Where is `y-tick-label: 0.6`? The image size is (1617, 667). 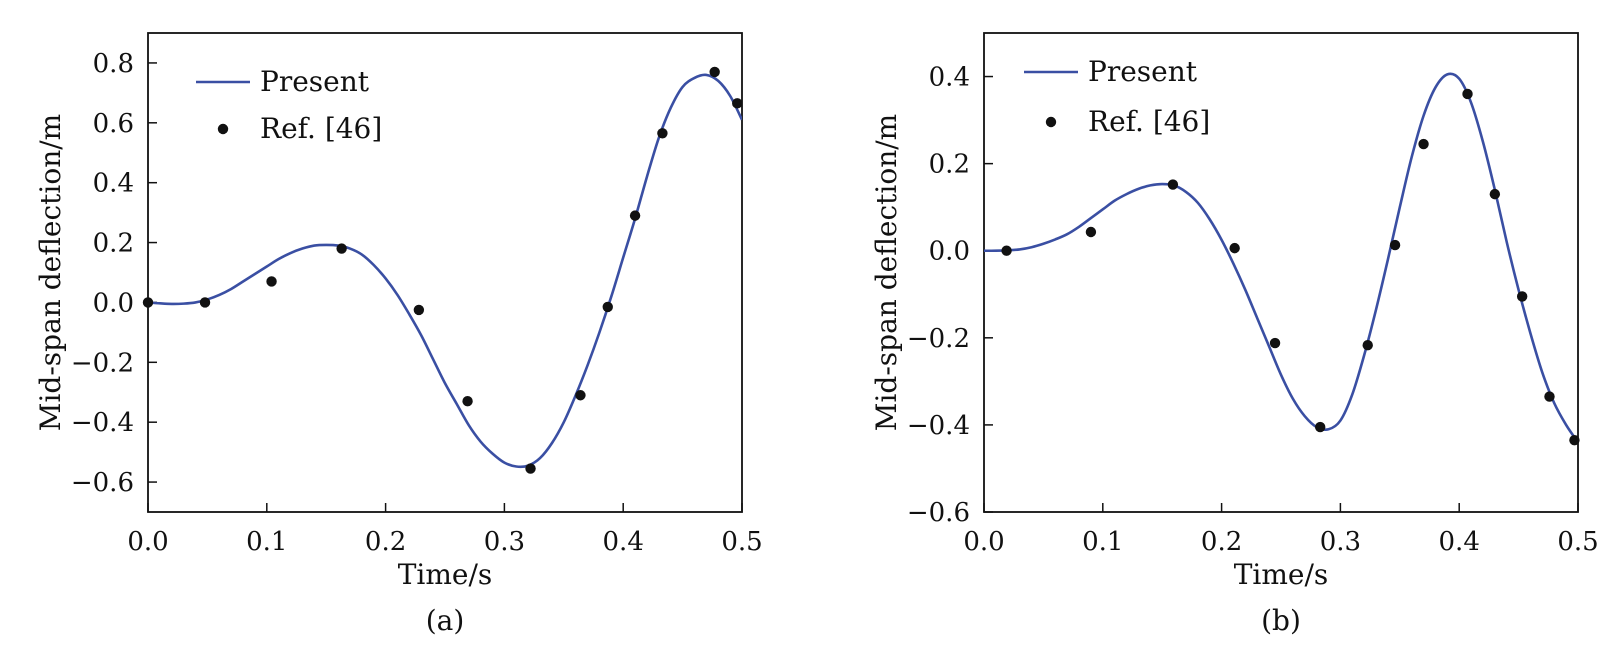
y-tick-label: 0.6 is located at coordinates (113, 124).